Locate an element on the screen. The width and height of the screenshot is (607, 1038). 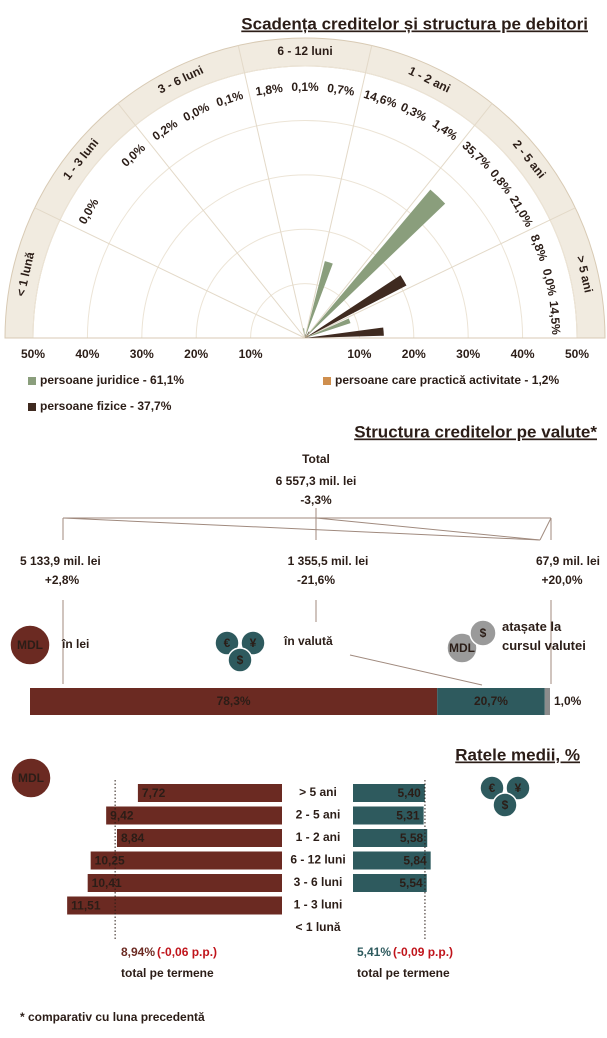
total-label: Total is located at coordinates (316, 459).